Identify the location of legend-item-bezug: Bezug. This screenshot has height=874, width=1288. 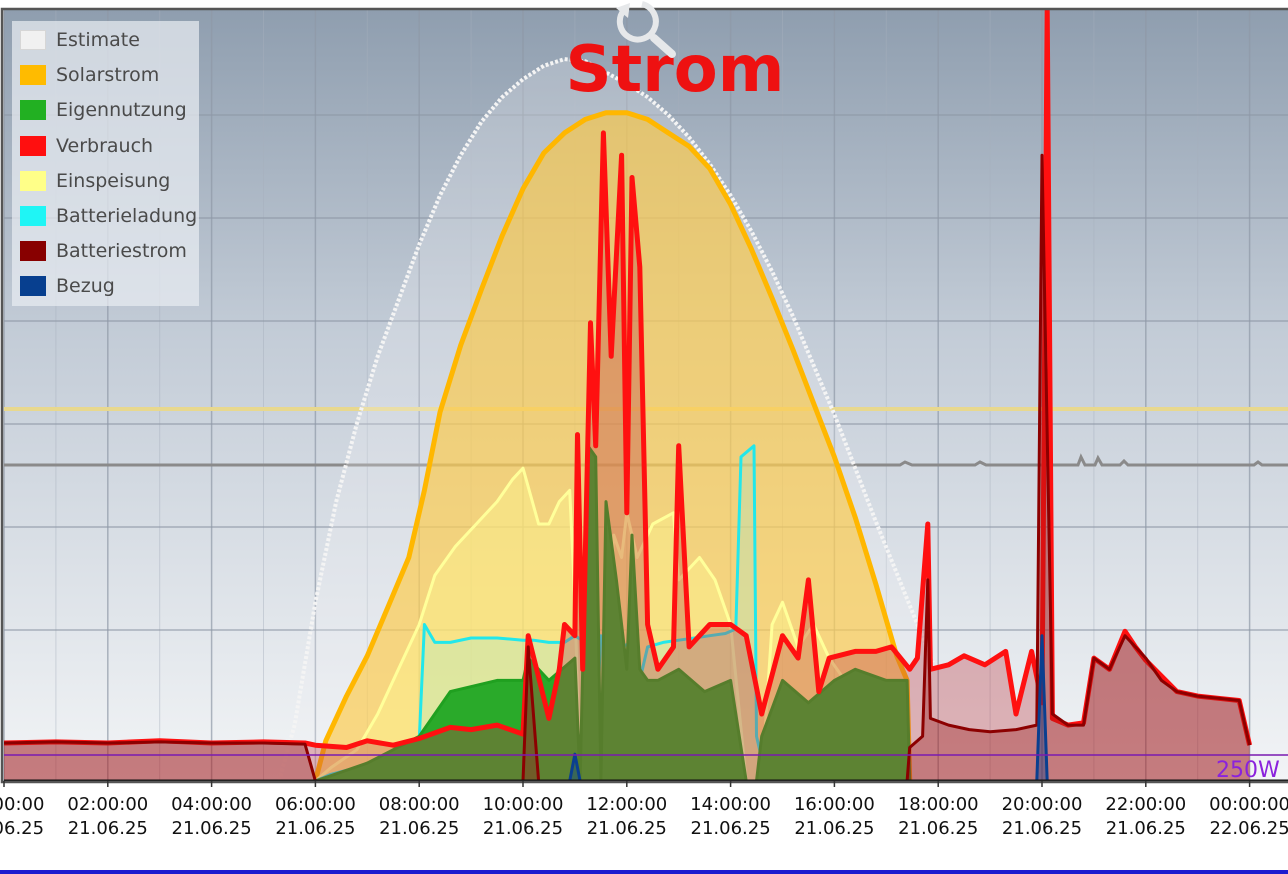
(67, 286).